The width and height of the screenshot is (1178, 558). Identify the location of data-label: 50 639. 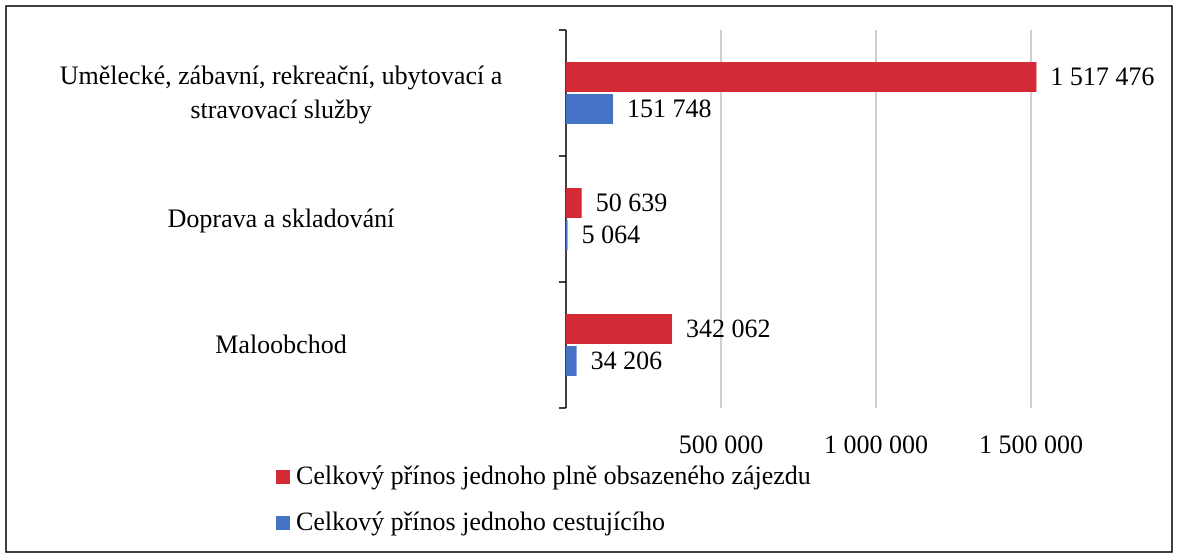
(632, 202).